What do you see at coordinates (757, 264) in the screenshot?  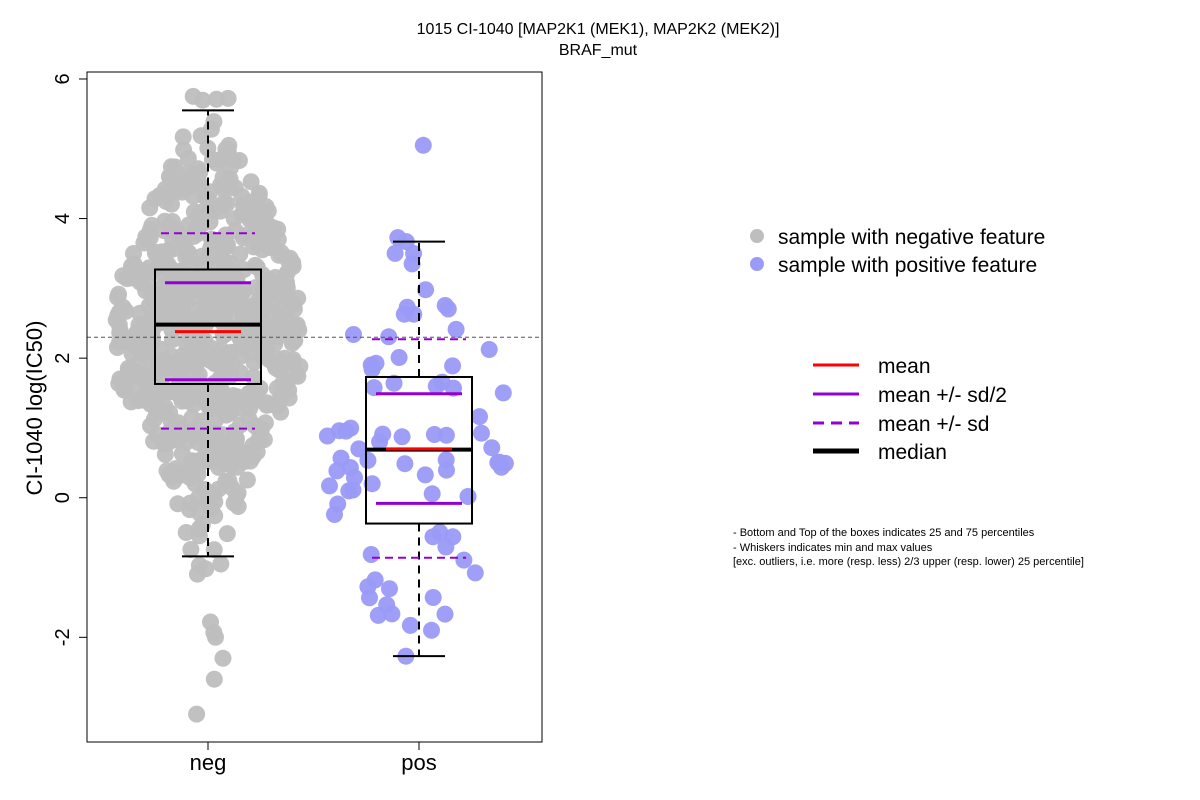 I see `legend-pos-marker` at bounding box center [757, 264].